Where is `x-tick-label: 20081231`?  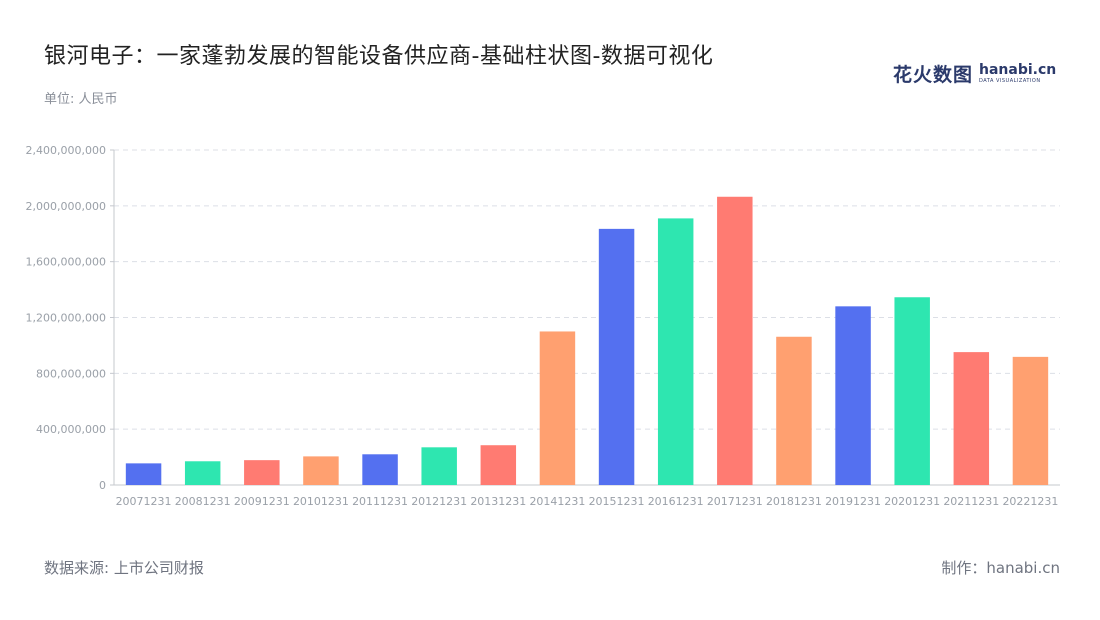 x-tick-label: 20081231 is located at coordinates (203, 501).